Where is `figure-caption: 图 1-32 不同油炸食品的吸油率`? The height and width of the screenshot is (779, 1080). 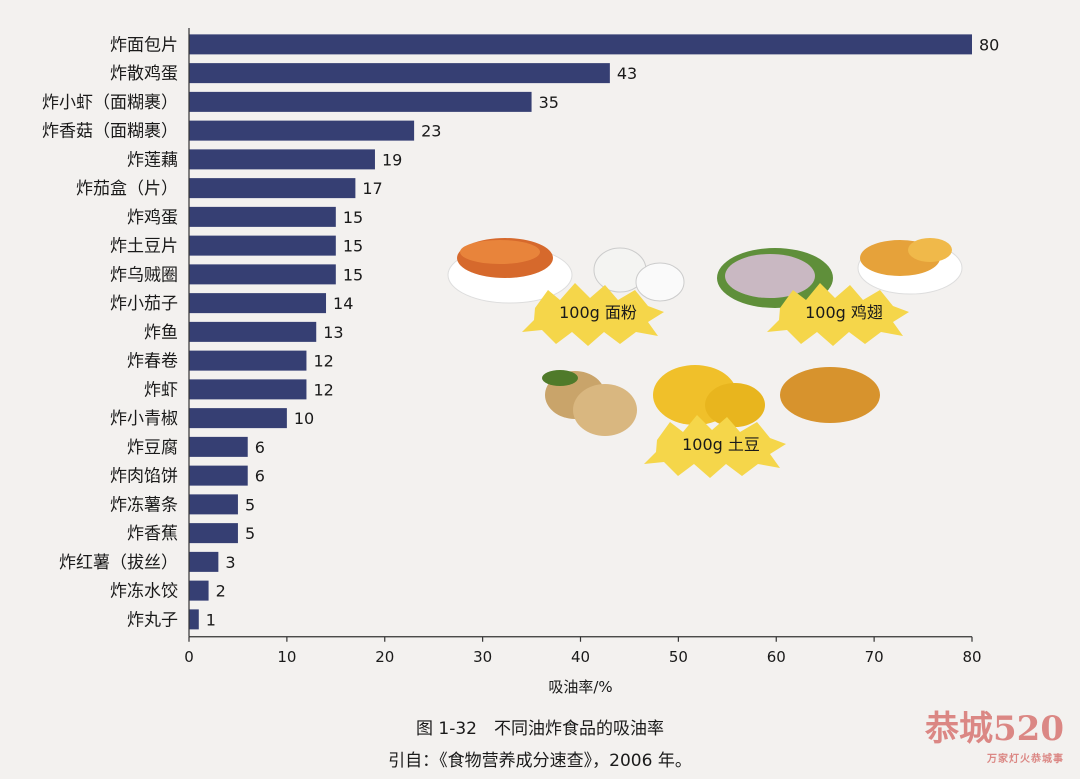
figure-caption: 图 1-32 不同油炸食品的吸油率 is located at coordinates (540, 729).